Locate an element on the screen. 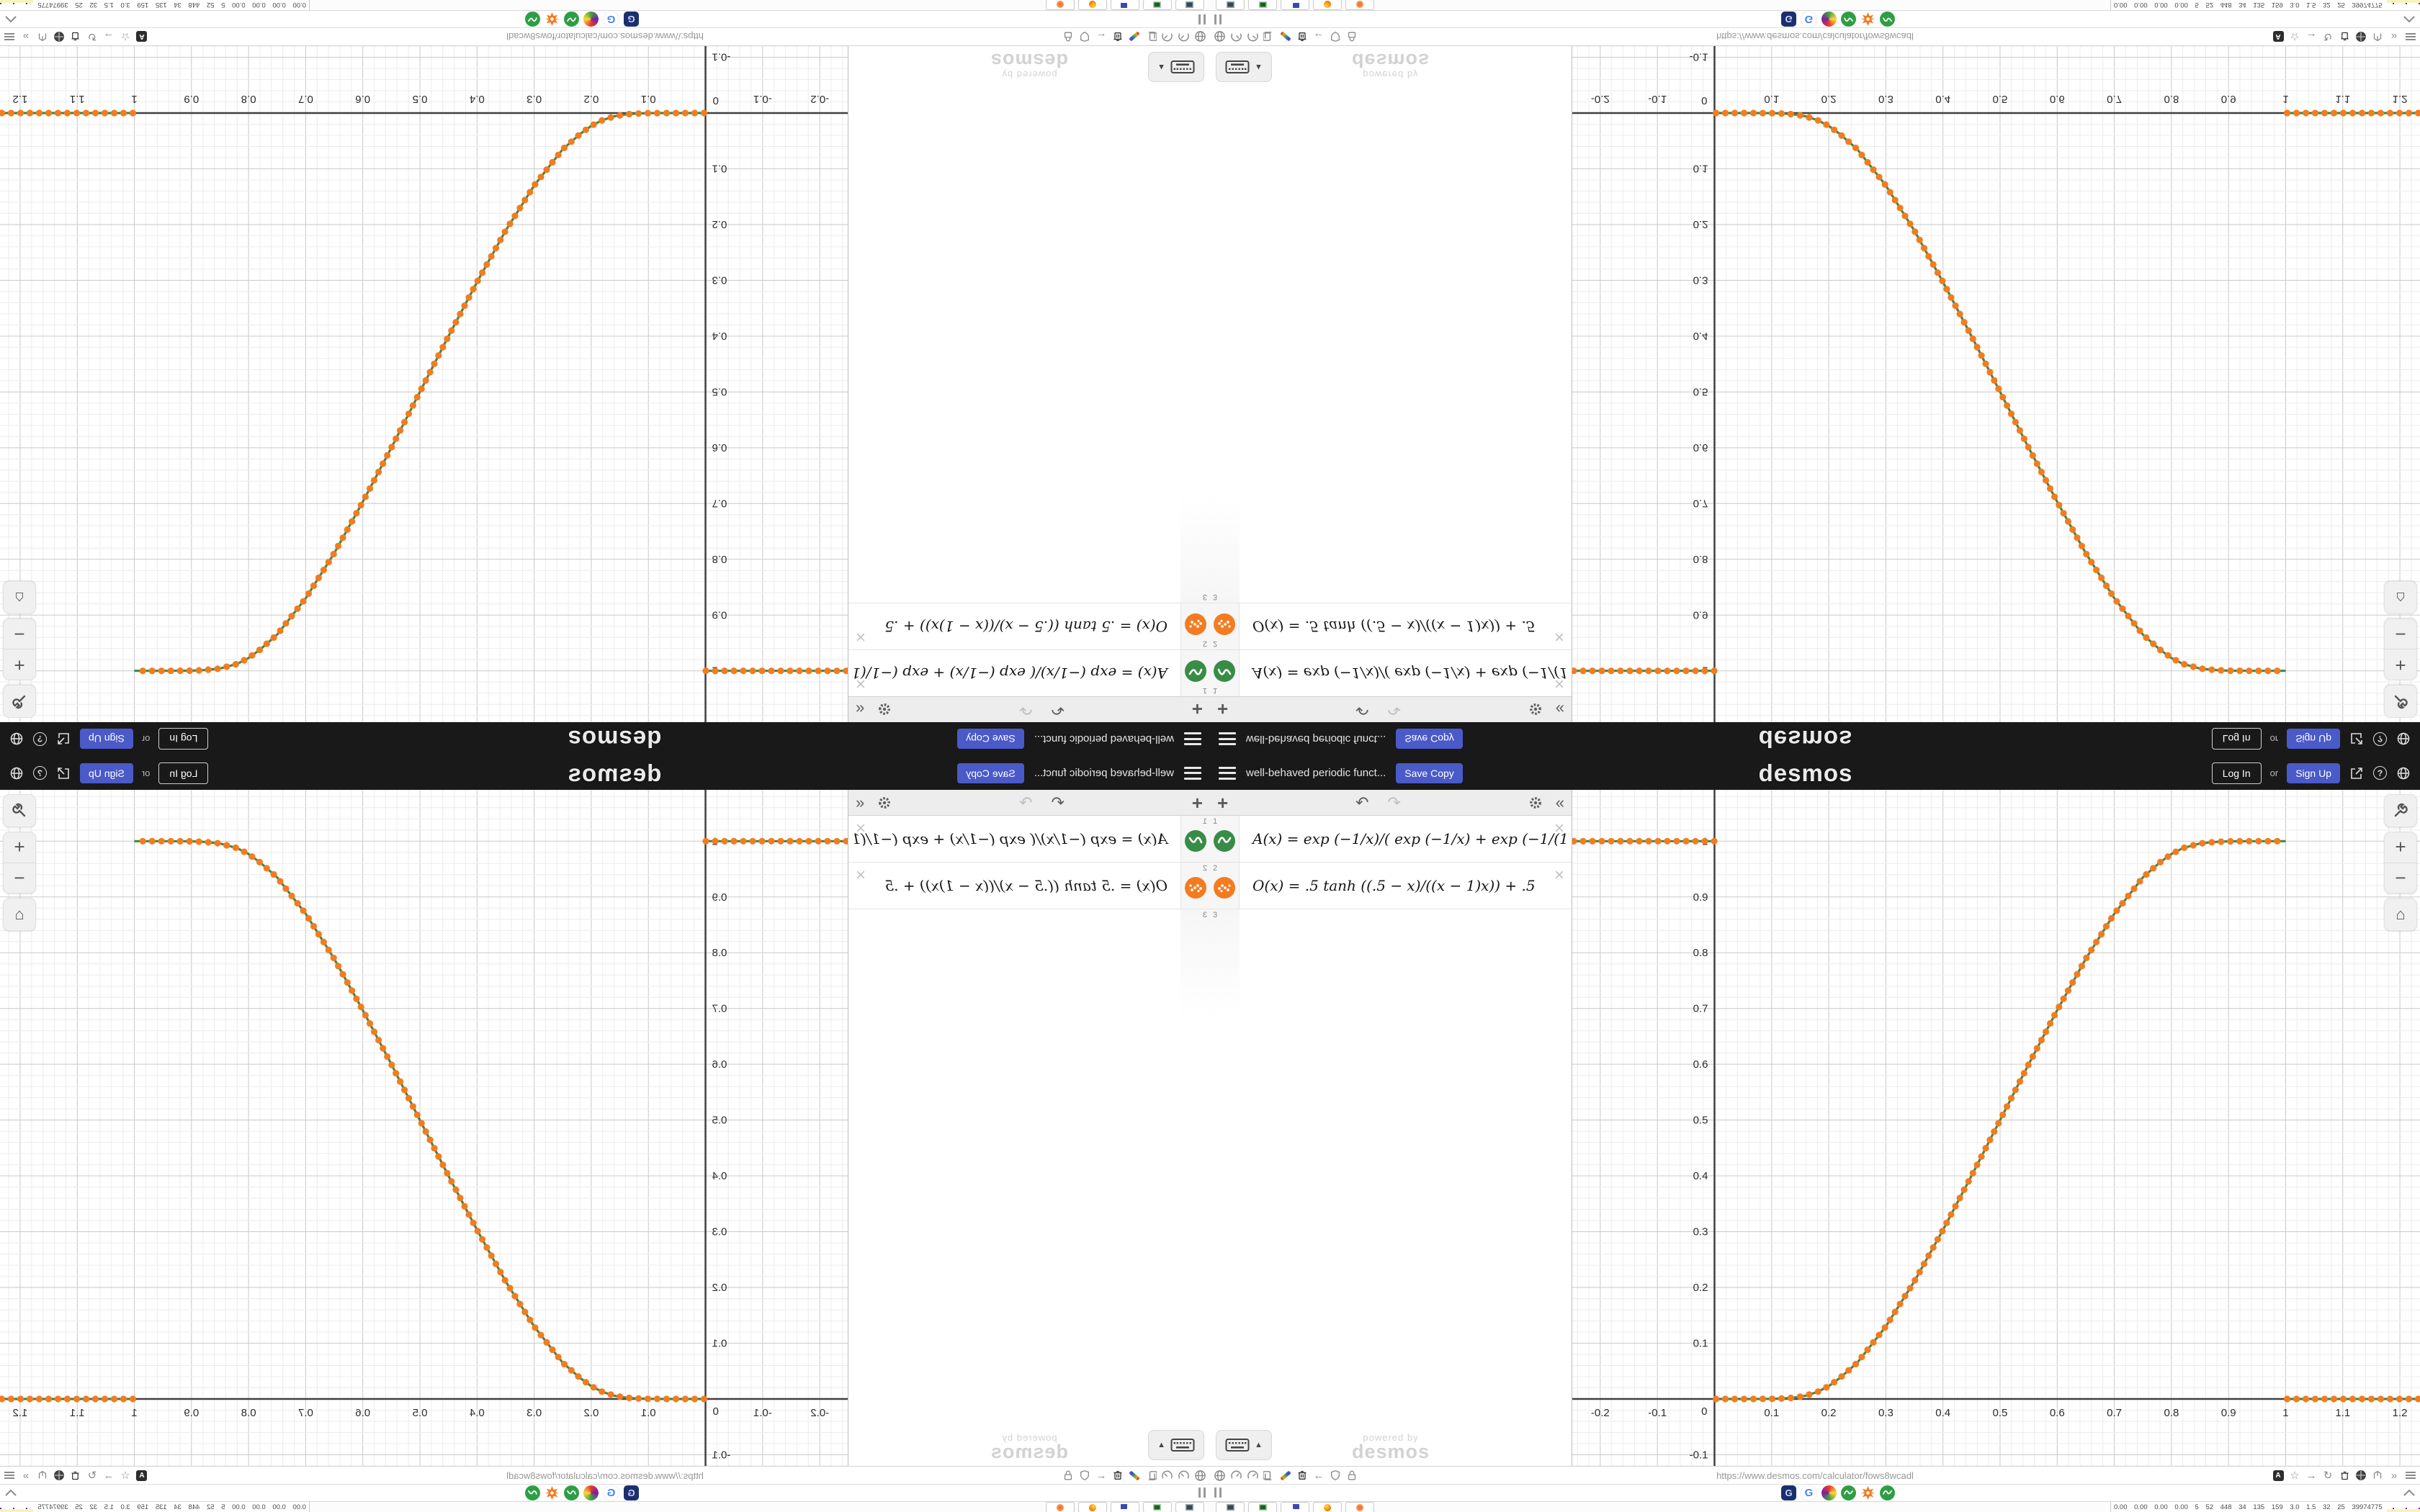 The image size is (2420, 1512). taskbar-app-emulator is located at coordinates (1295, 1507).